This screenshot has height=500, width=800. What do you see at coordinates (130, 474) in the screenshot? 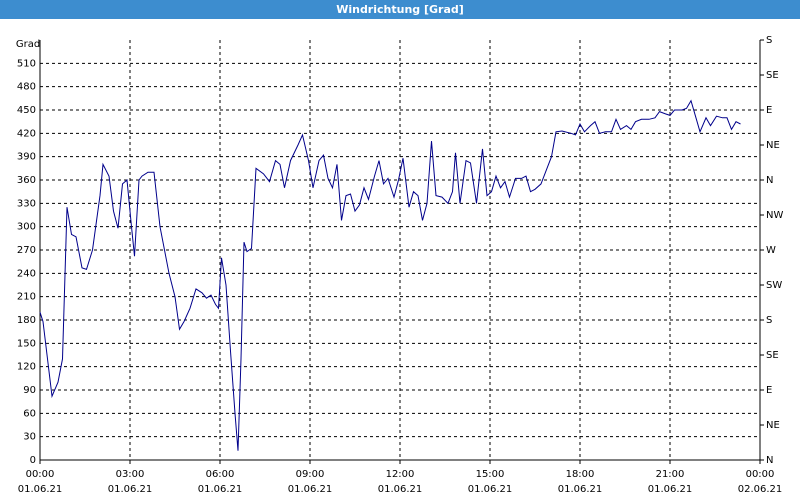
I see `x-tick-label: 03:00` at bounding box center [130, 474].